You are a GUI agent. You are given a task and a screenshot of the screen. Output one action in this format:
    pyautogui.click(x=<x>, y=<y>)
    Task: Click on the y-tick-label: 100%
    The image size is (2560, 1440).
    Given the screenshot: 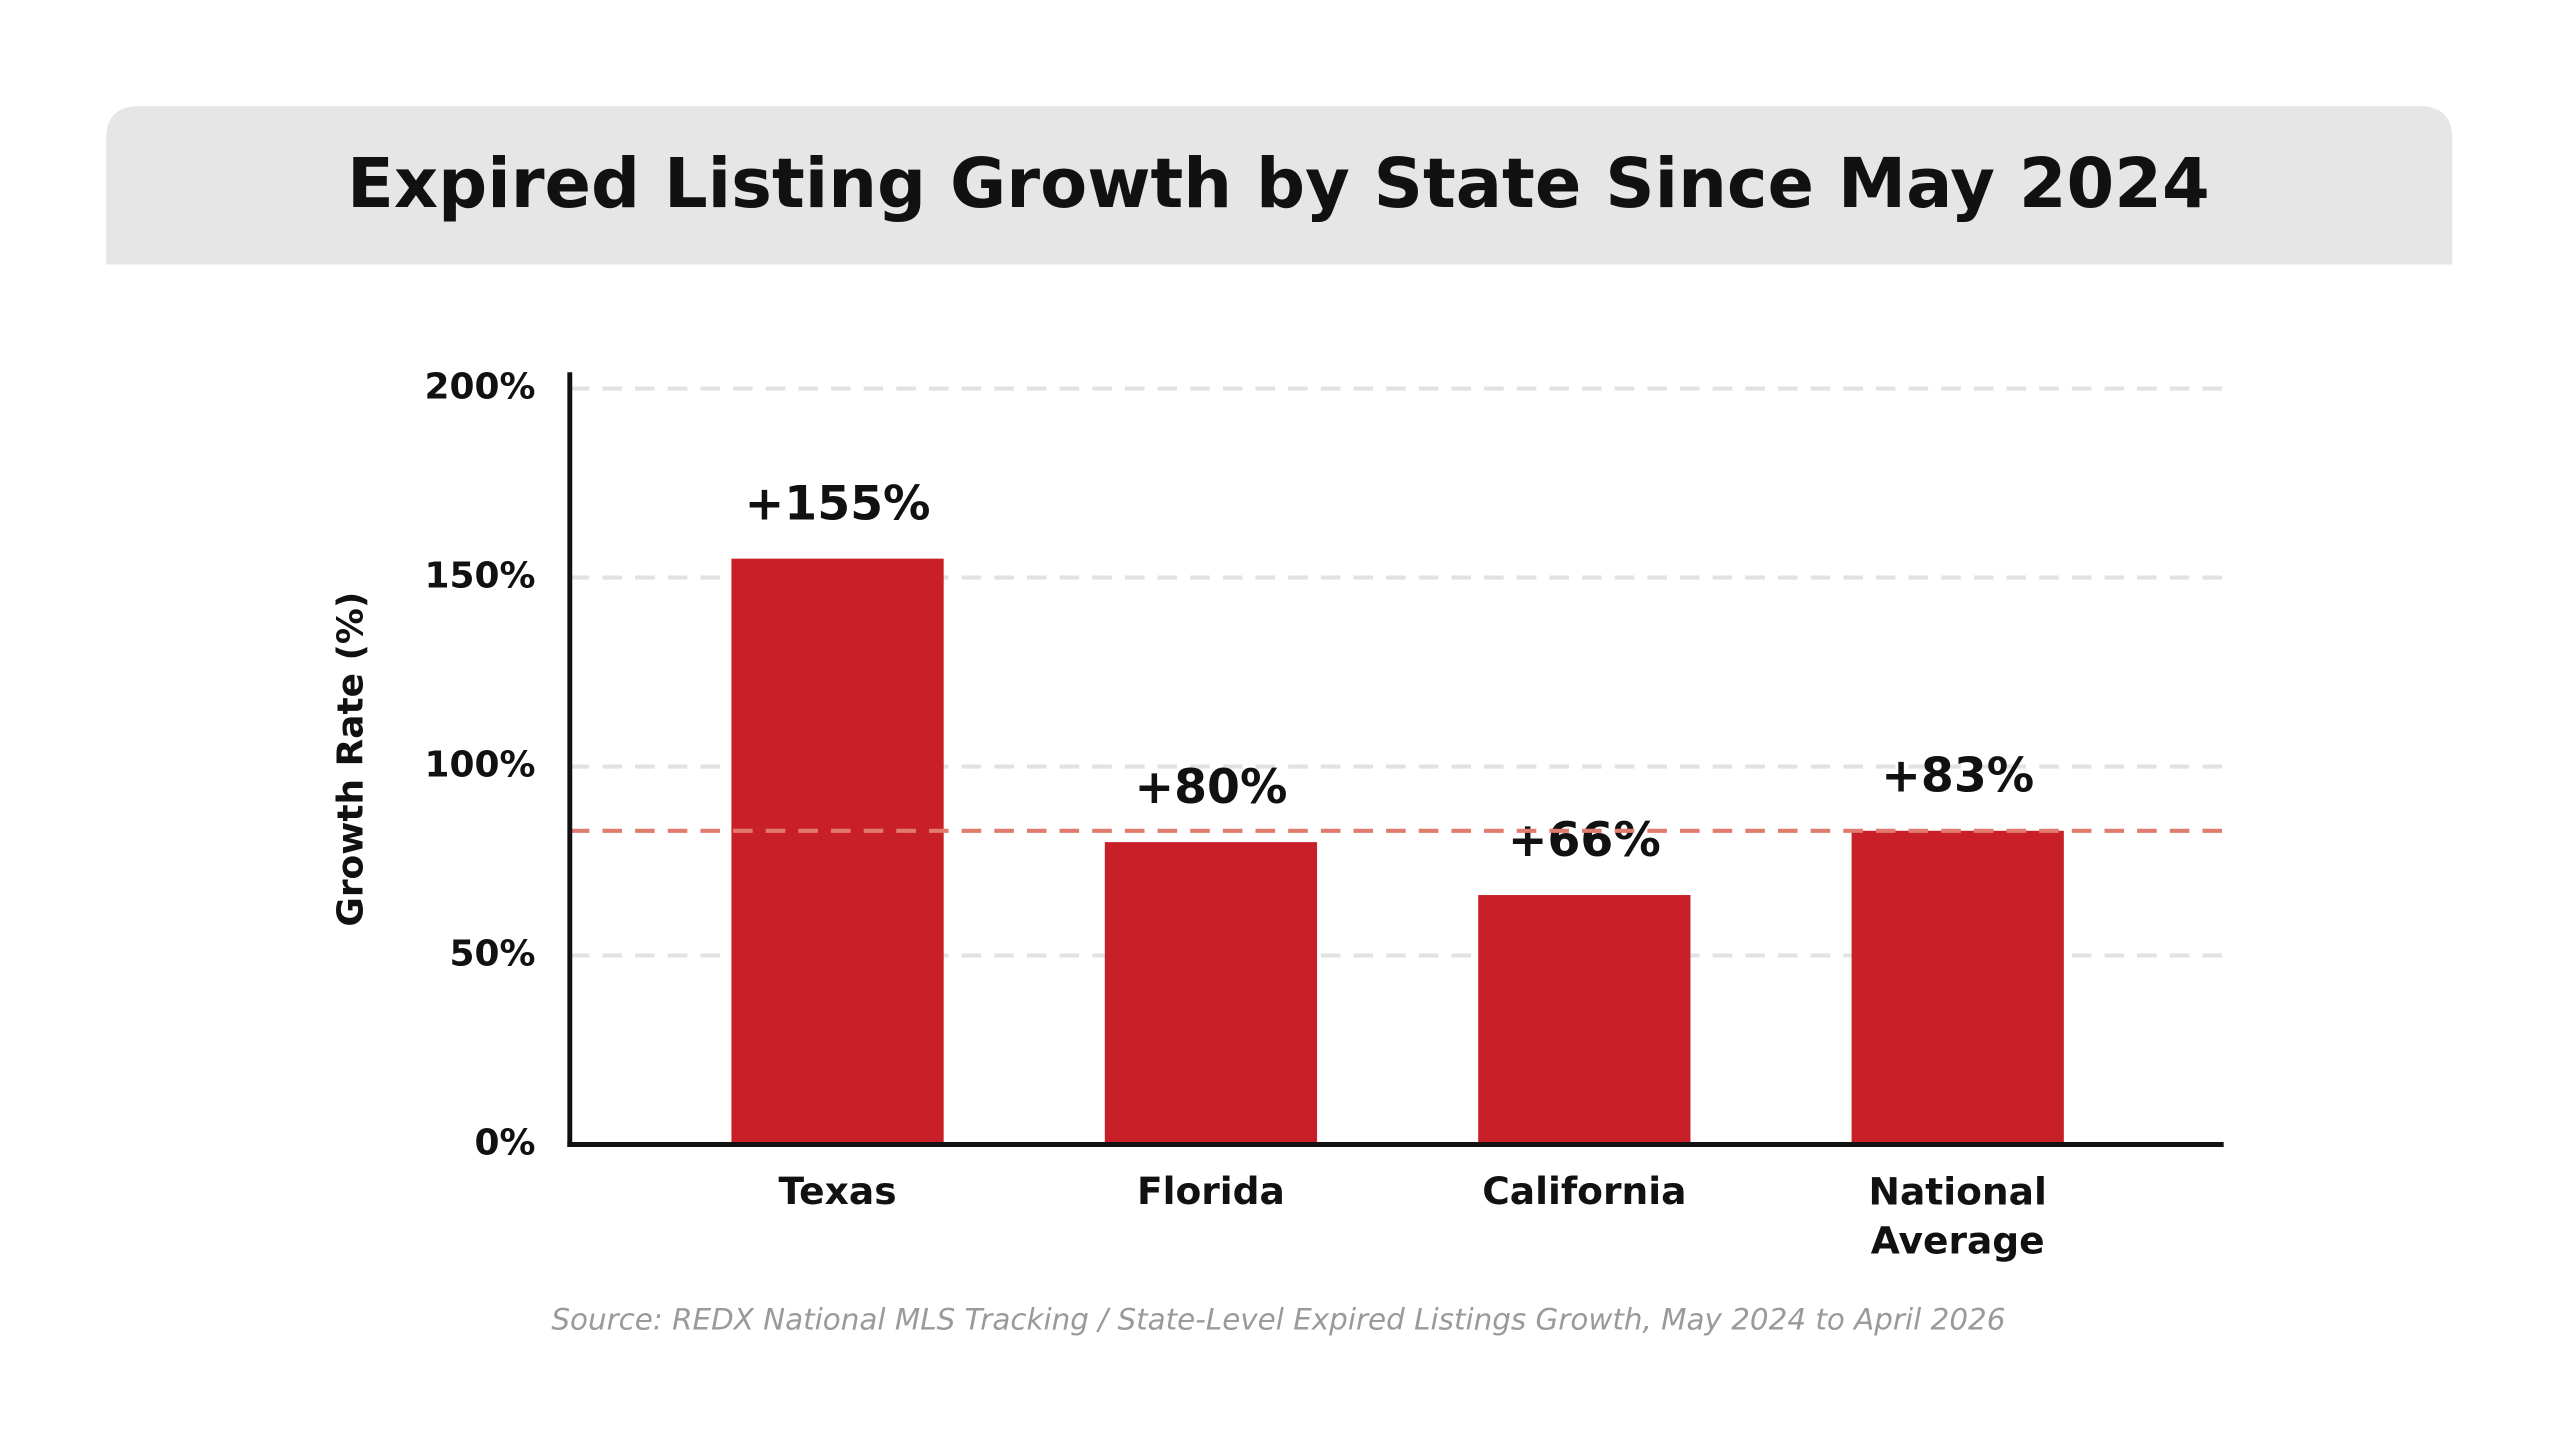 What is the action you would take?
    pyautogui.click(x=480, y=765)
    